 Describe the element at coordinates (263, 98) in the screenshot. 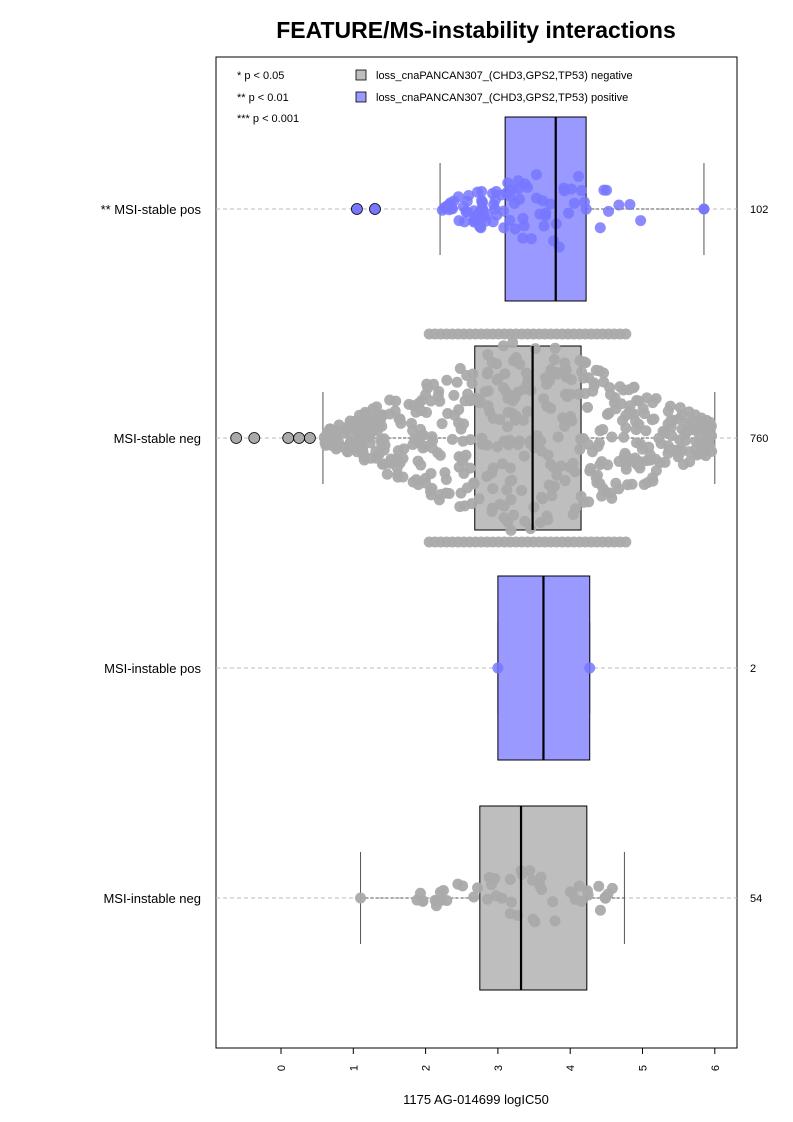

I see `sig-legend-2: ** p < 0.01` at that location.